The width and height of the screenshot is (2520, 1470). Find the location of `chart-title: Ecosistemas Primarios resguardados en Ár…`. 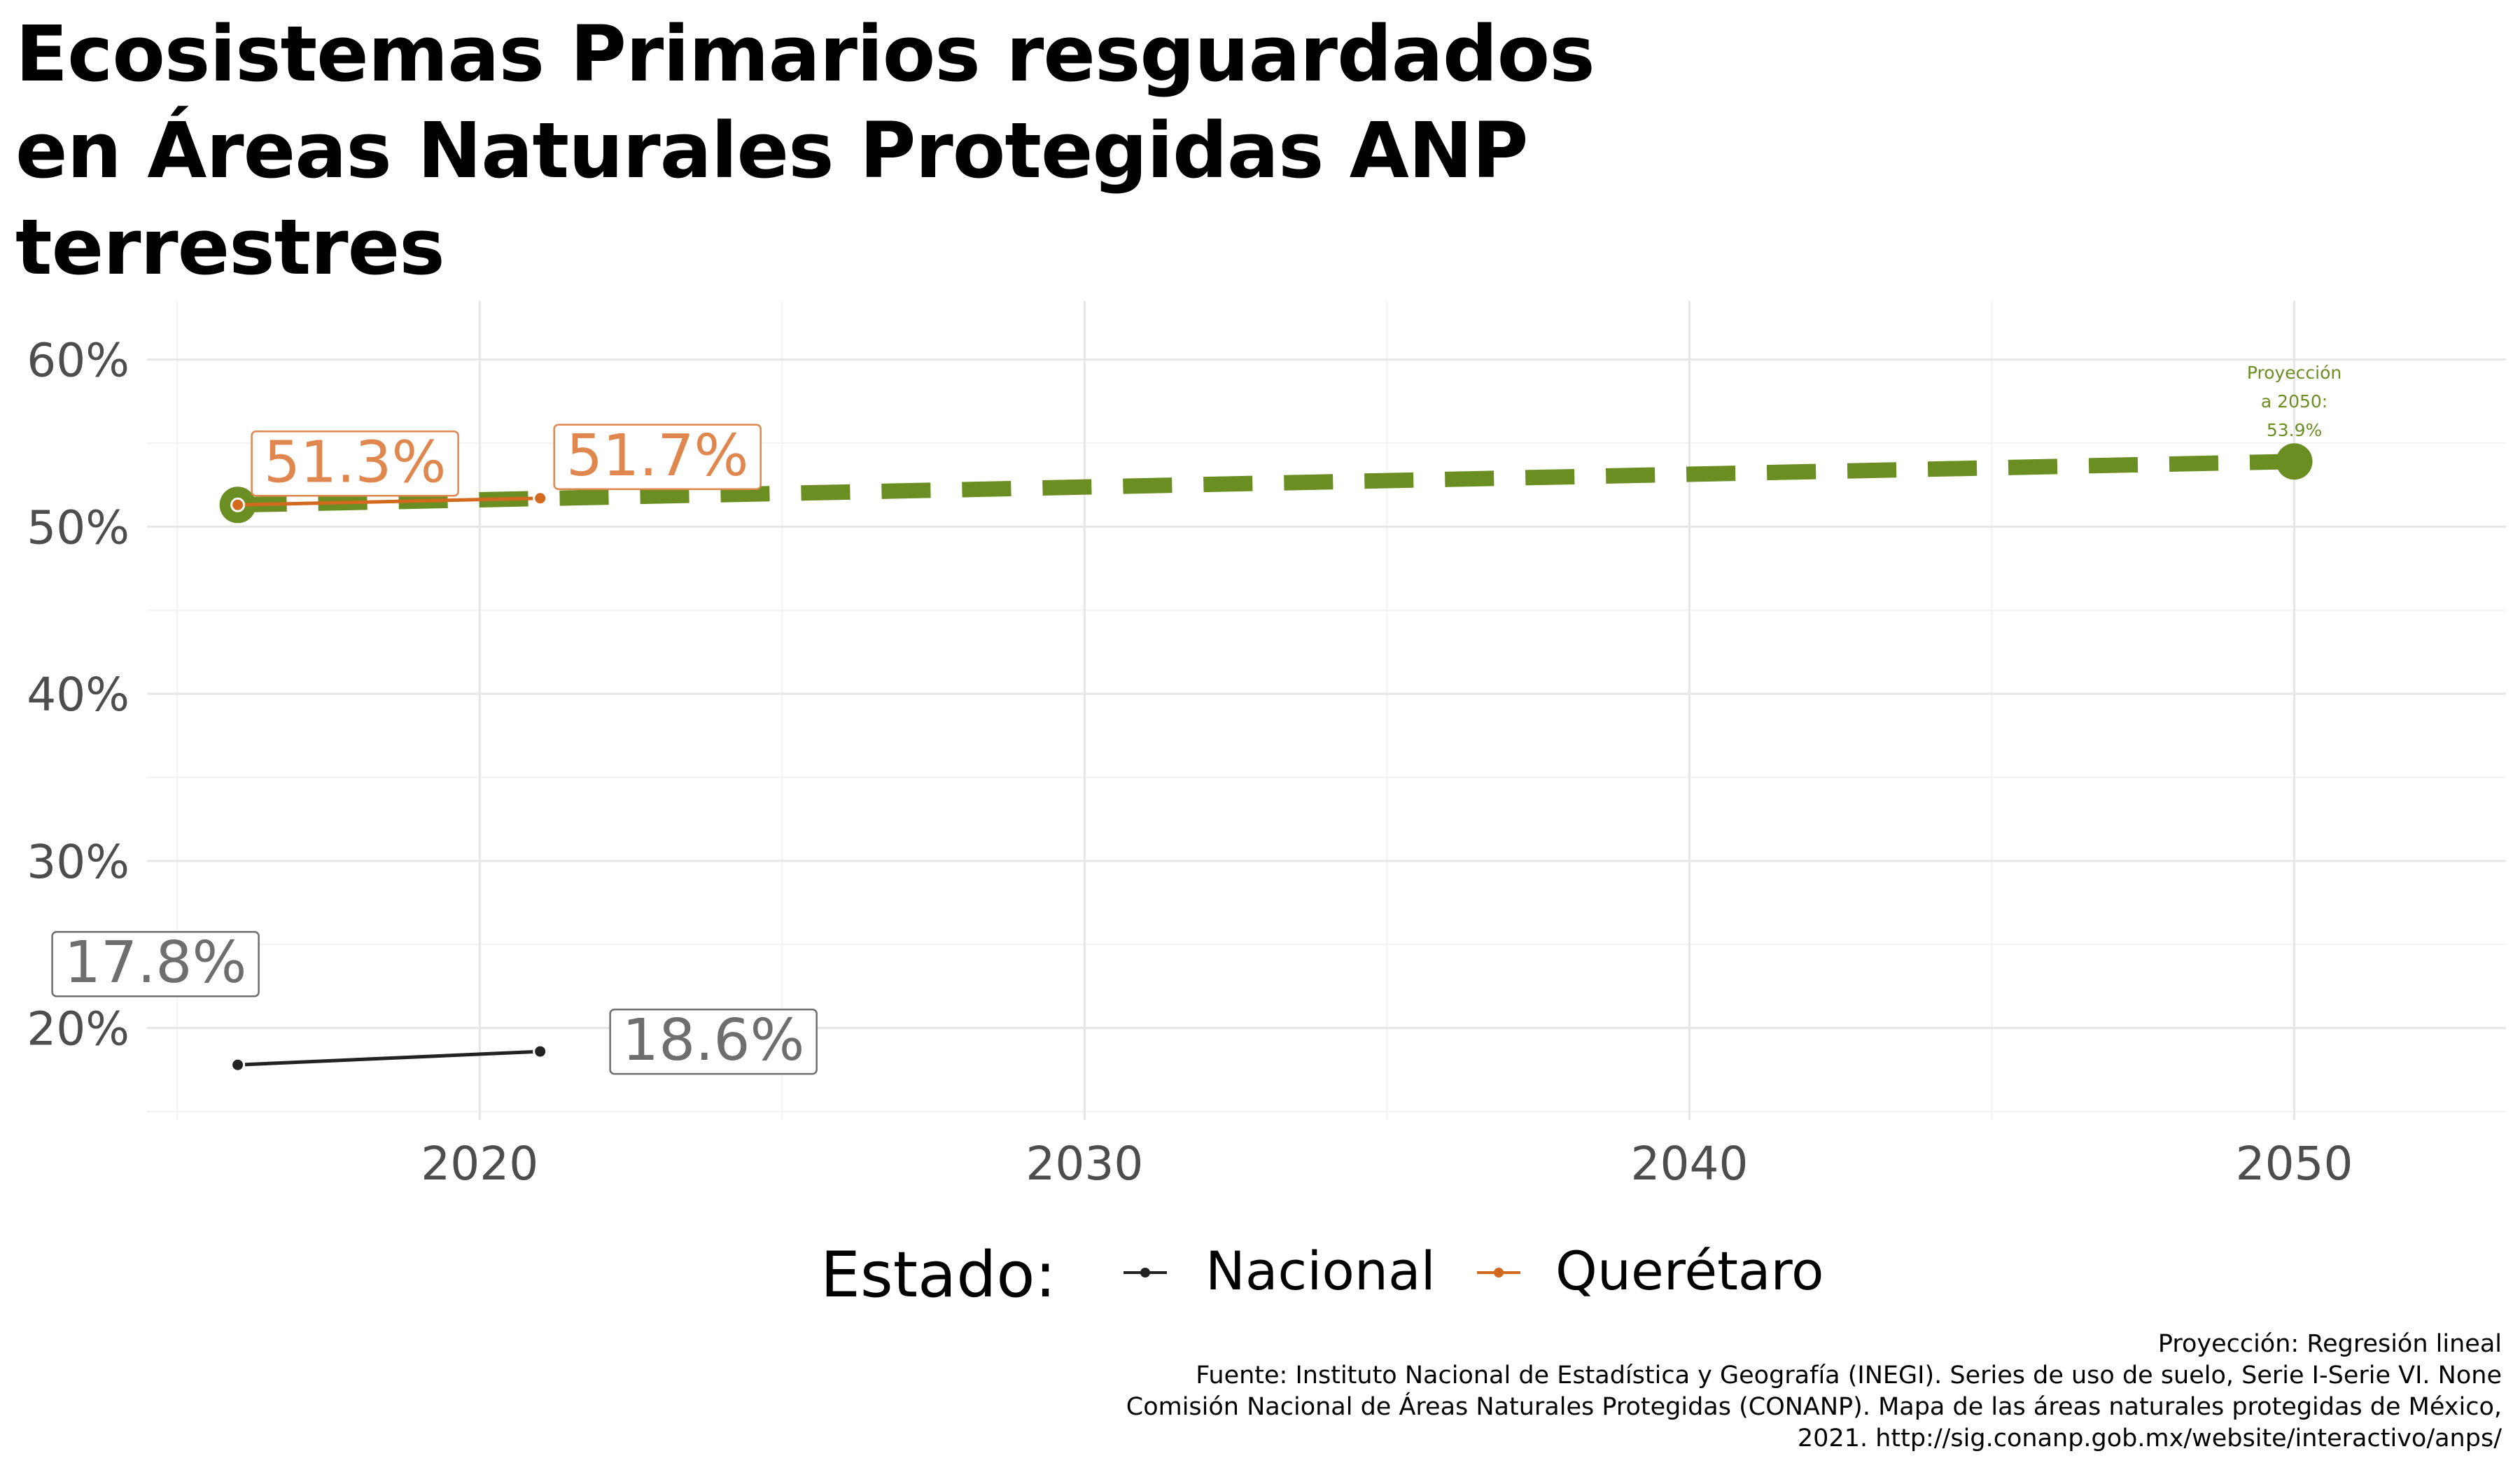

chart-title: Ecosistemas Primarios resguardados en Ár… is located at coordinates (820, 150).